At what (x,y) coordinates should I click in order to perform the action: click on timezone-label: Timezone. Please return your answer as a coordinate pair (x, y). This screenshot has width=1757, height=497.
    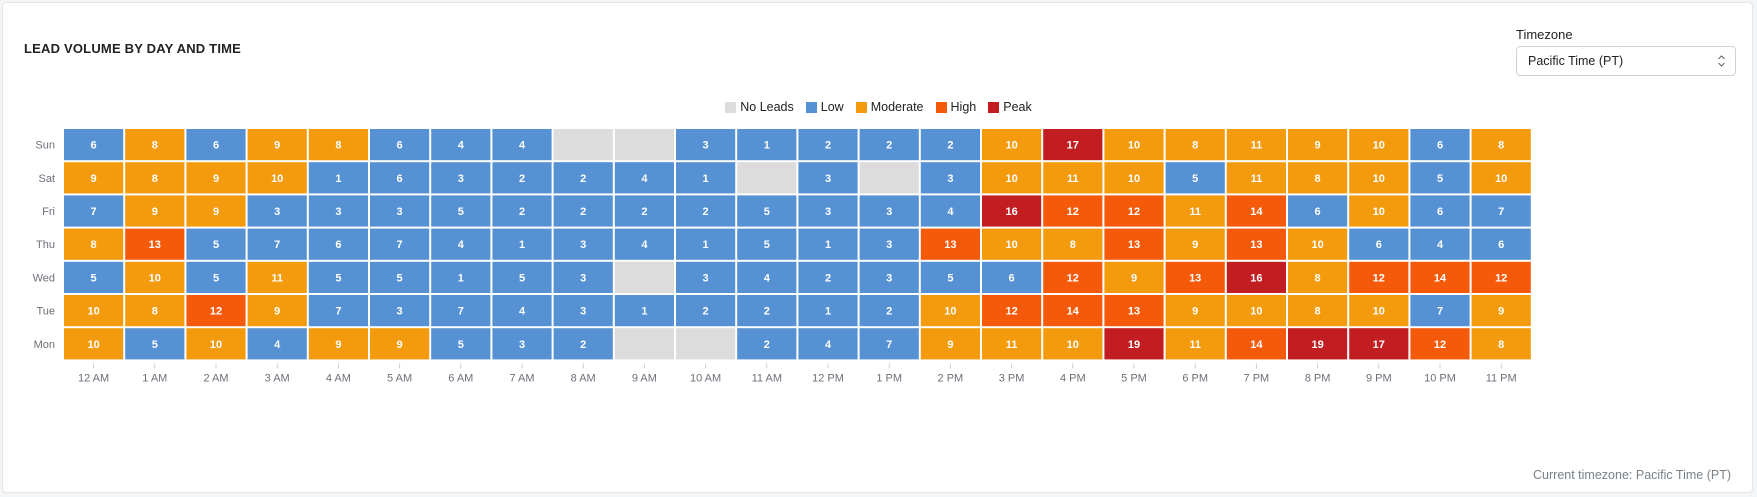
    Looking at the image, I should click on (1544, 34).